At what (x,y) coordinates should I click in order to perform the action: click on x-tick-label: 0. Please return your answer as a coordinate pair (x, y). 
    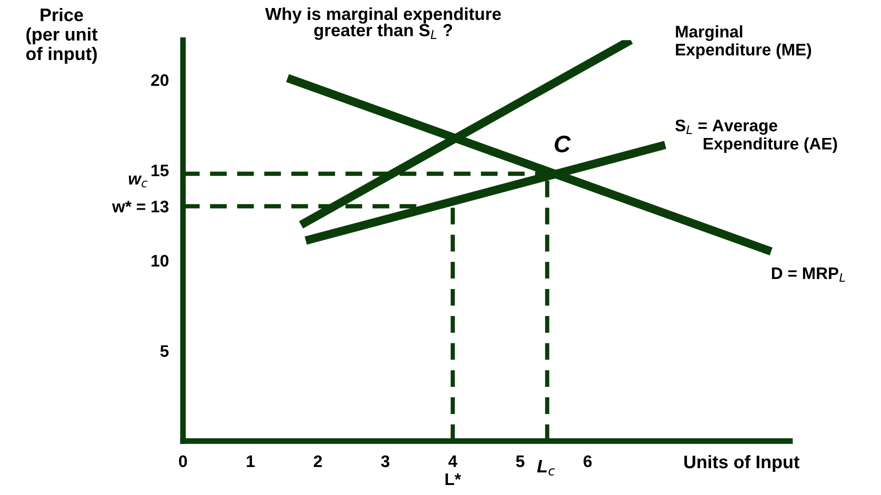
    Looking at the image, I should click on (183, 461).